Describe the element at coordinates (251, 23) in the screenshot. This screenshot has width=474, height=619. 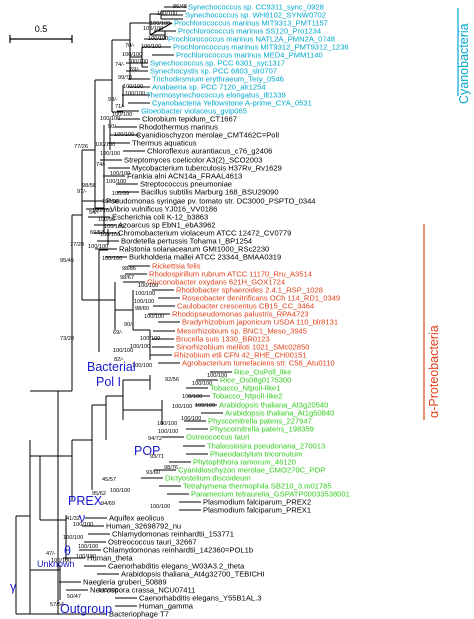
I see `leaf-label: Prochlorococcus marinus MIT9313_PMT1157` at that location.